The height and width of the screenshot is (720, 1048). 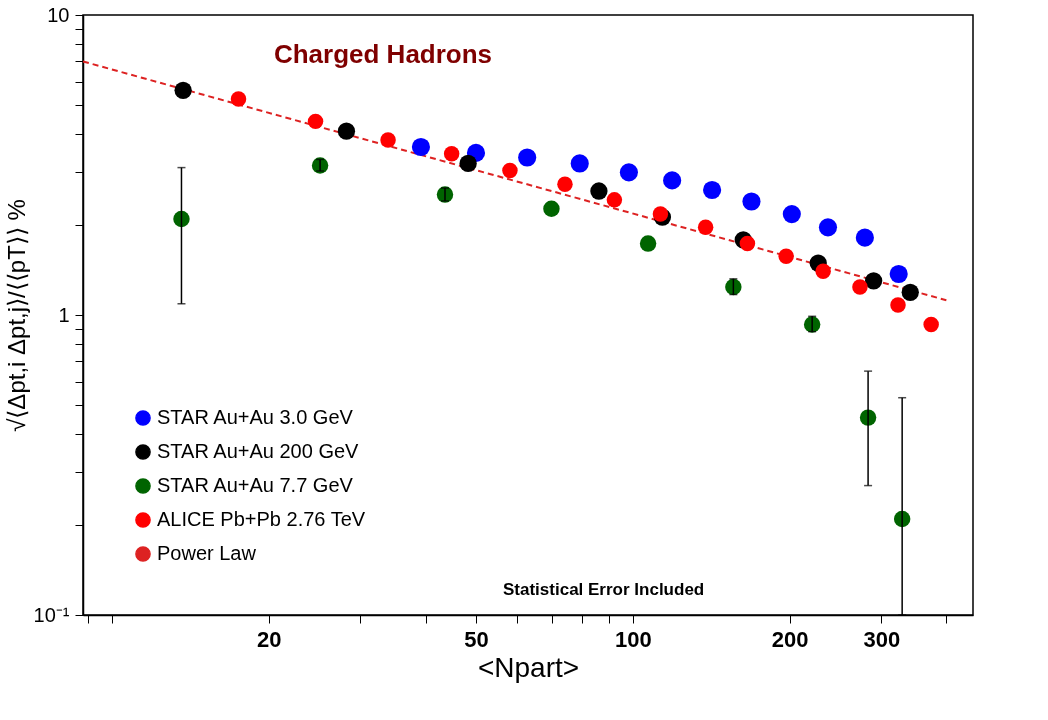 What do you see at coordinates (633, 639) in the screenshot?
I see `x-tick-label: 100` at bounding box center [633, 639].